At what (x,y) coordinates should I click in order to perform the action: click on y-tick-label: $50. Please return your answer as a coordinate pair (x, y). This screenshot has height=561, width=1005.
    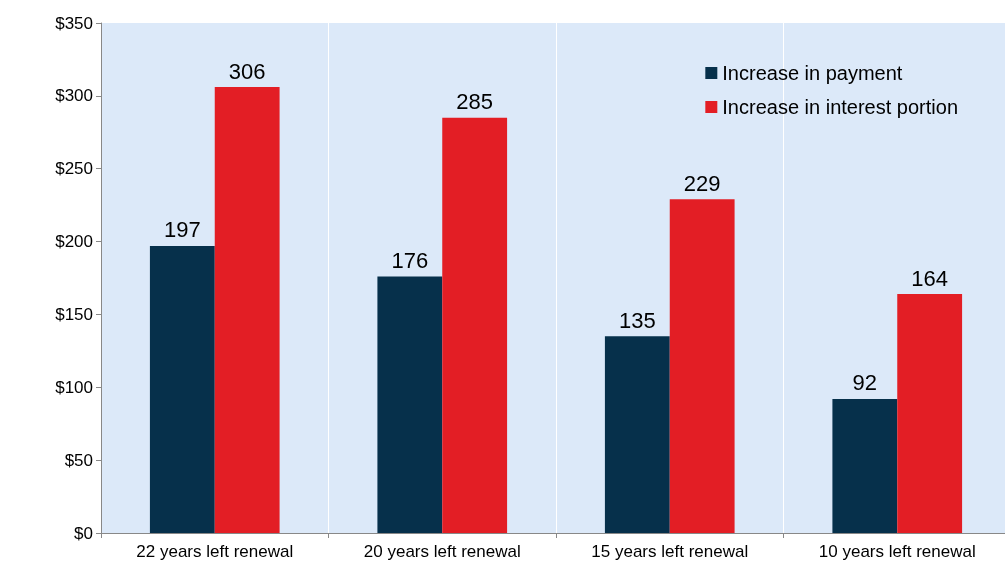
    Looking at the image, I should click on (78, 460).